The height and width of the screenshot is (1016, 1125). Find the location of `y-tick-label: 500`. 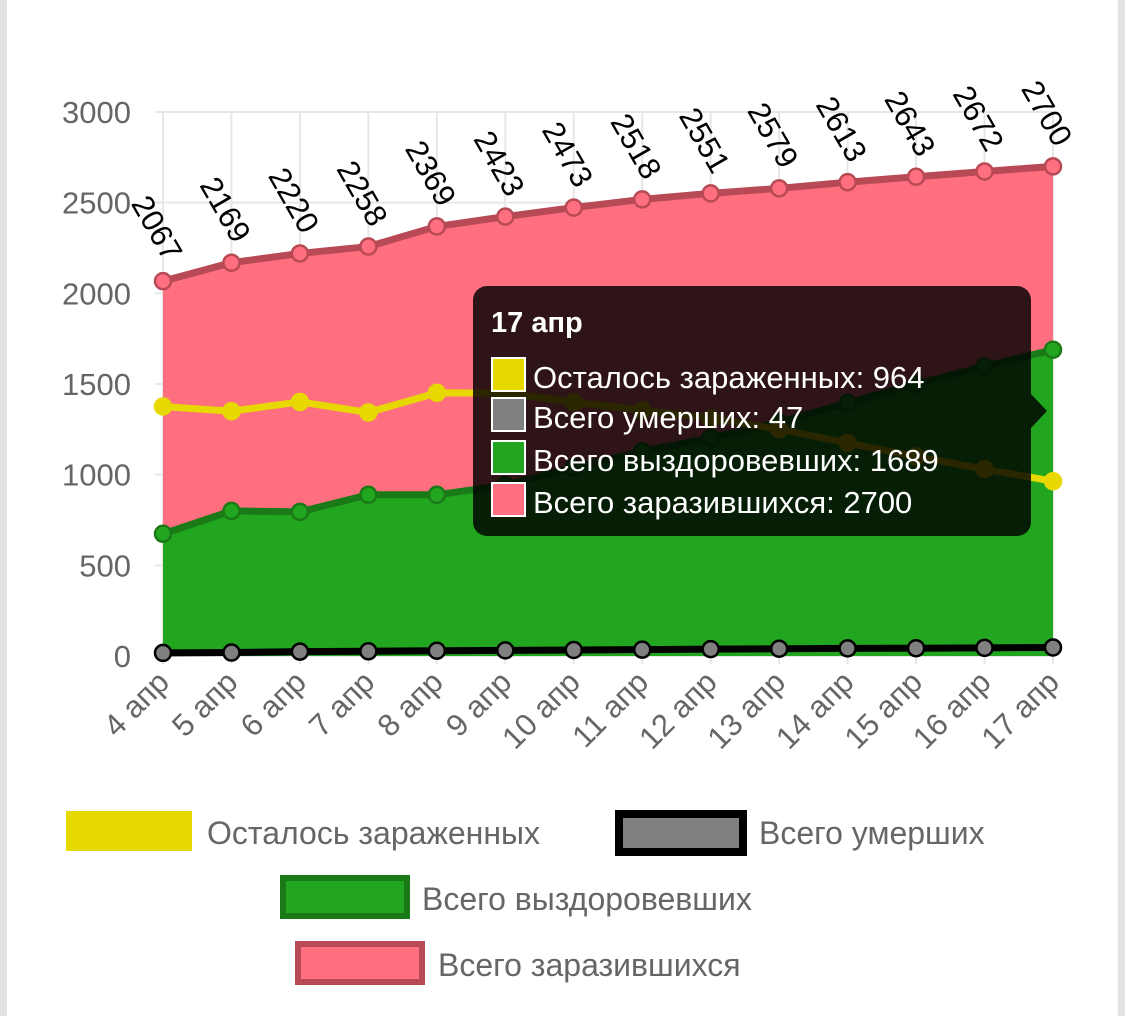

y-tick-label: 500 is located at coordinates (105, 565).